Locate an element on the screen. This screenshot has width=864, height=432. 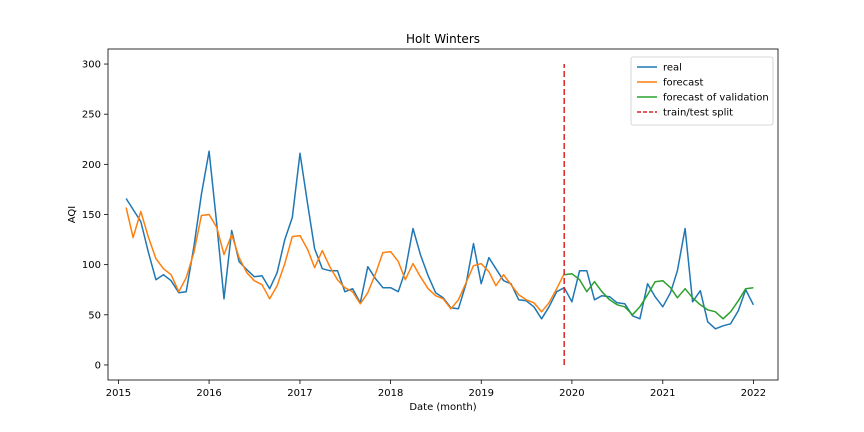
legend-label: real is located at coordinates (672, 68).